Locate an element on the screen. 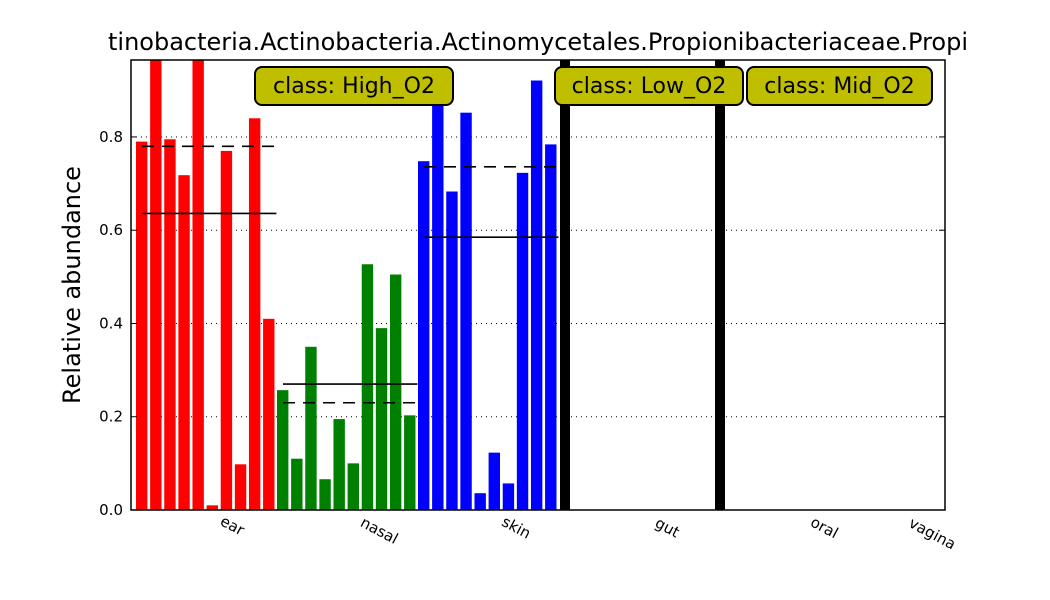 This screenshot has height=600, width=1050. x-ticks: ear nasal skin gut oral vagina is located at coordinates (588, 533).